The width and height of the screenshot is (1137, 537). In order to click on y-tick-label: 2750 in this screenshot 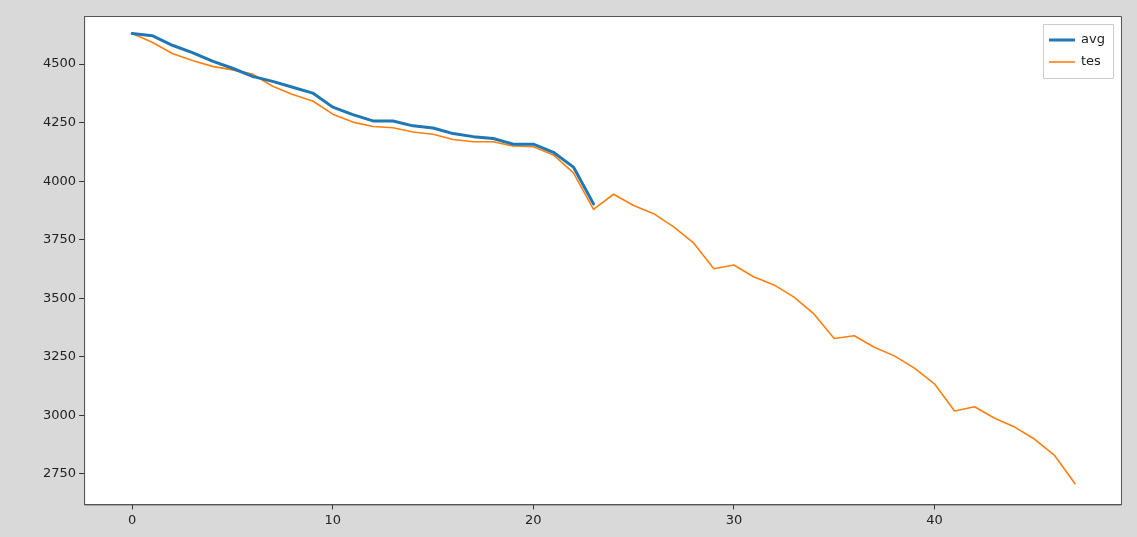, I will do `click(59, 473)`.